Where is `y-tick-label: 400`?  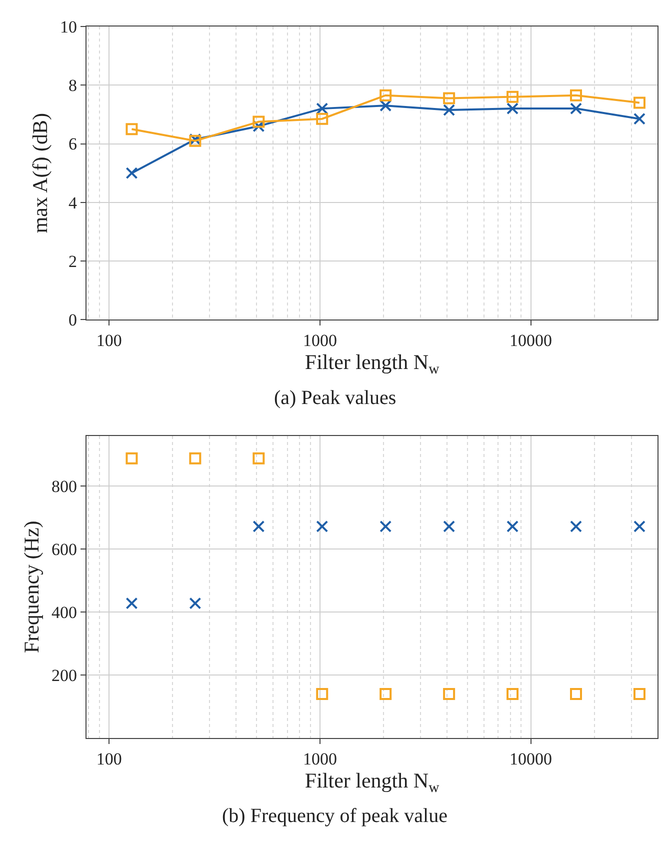 y-tick-label: 400 is located at coordinates (64, 612).